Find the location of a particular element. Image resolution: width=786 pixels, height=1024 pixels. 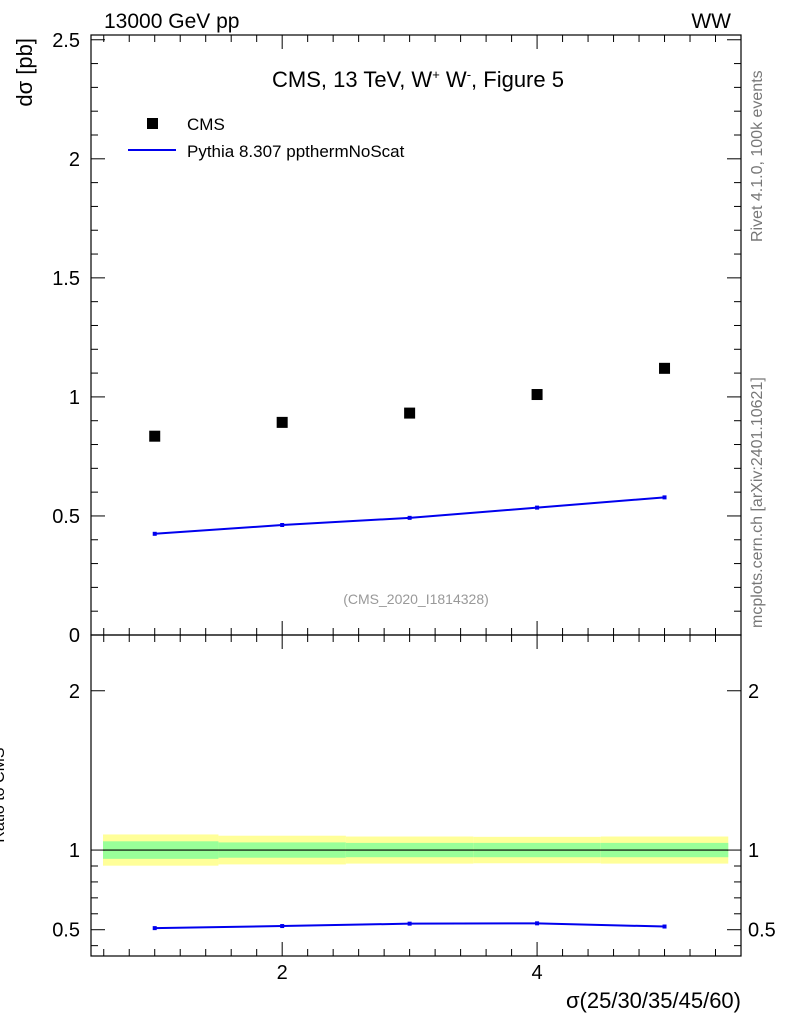

legend-cms-label: CMS is located at coordinates (206, 124).